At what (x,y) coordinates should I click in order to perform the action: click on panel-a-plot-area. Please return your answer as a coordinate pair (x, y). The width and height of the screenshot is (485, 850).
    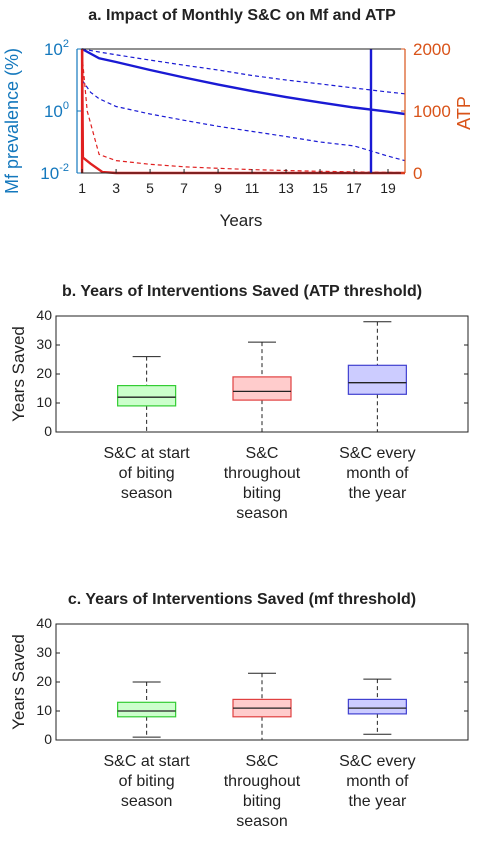
    Looking at the image, I should click on (241, 111).